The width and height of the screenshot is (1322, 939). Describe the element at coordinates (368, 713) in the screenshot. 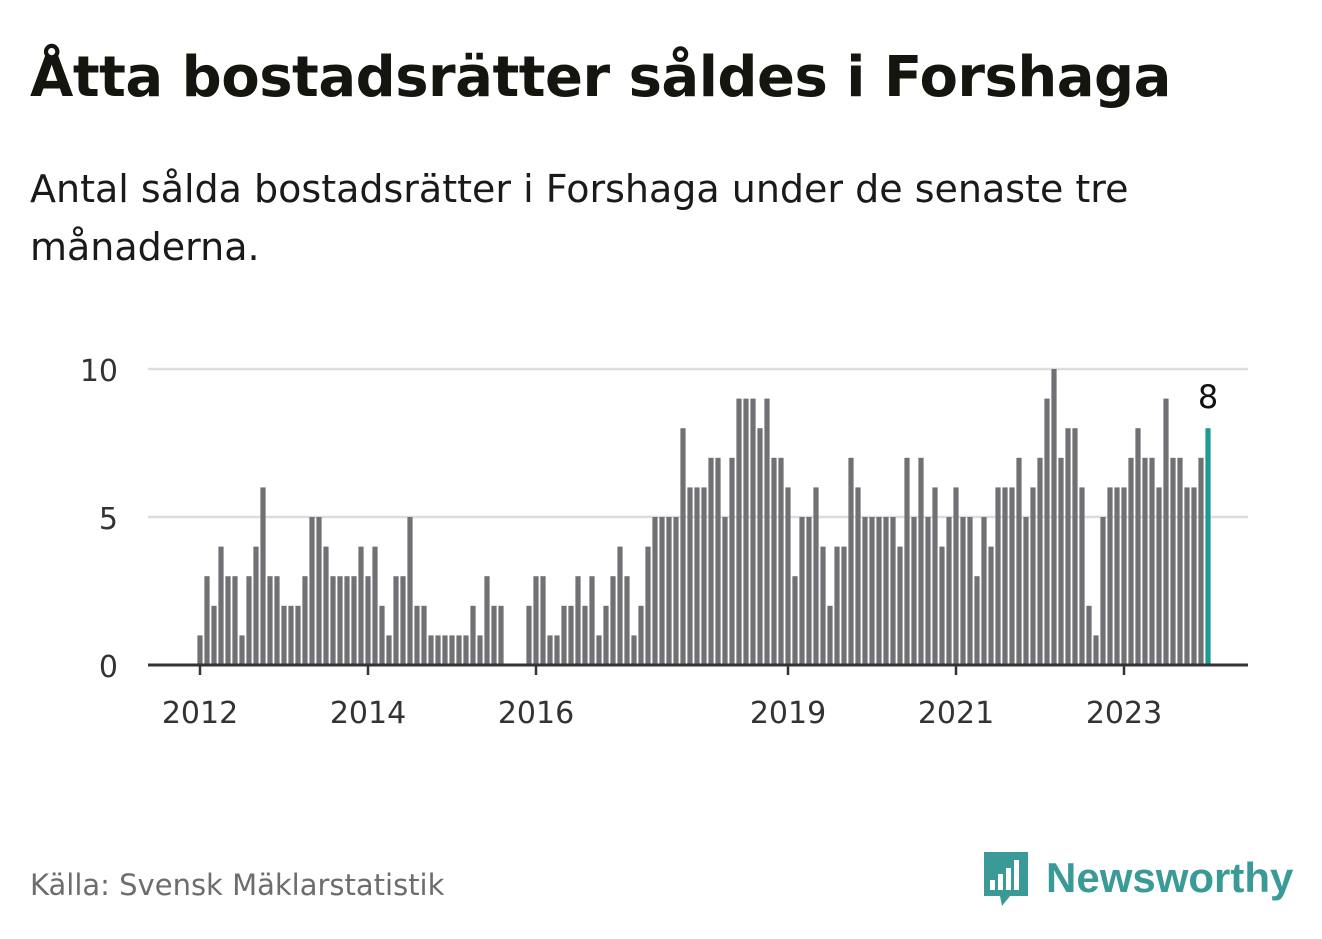

I see `x-tick-label: 2014` at that location.